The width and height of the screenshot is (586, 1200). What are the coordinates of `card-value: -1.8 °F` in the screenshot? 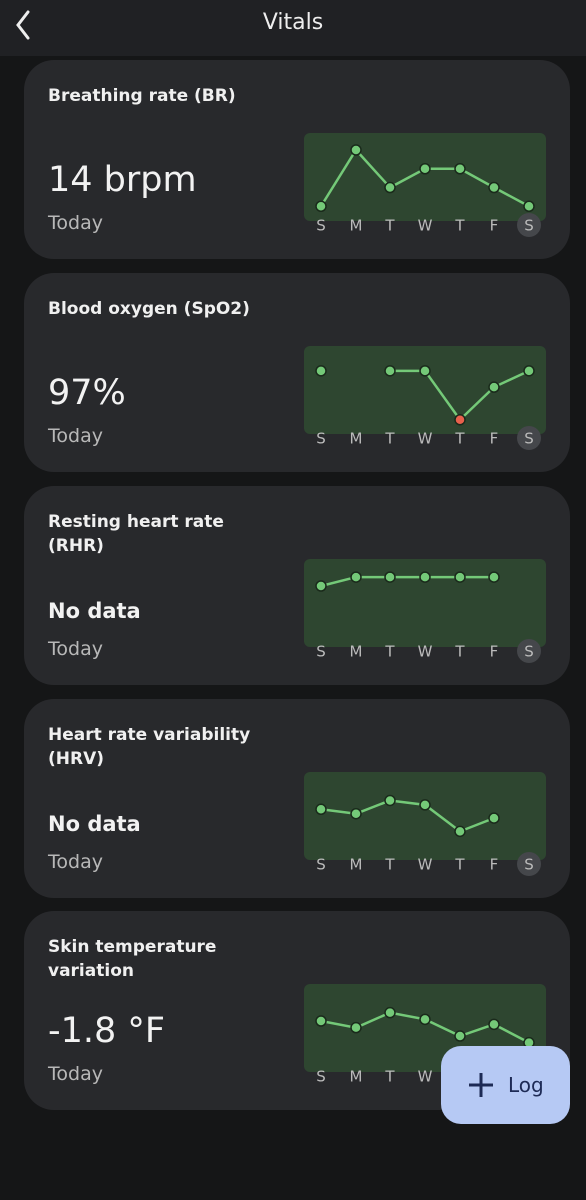 It's located at (107, 1031).